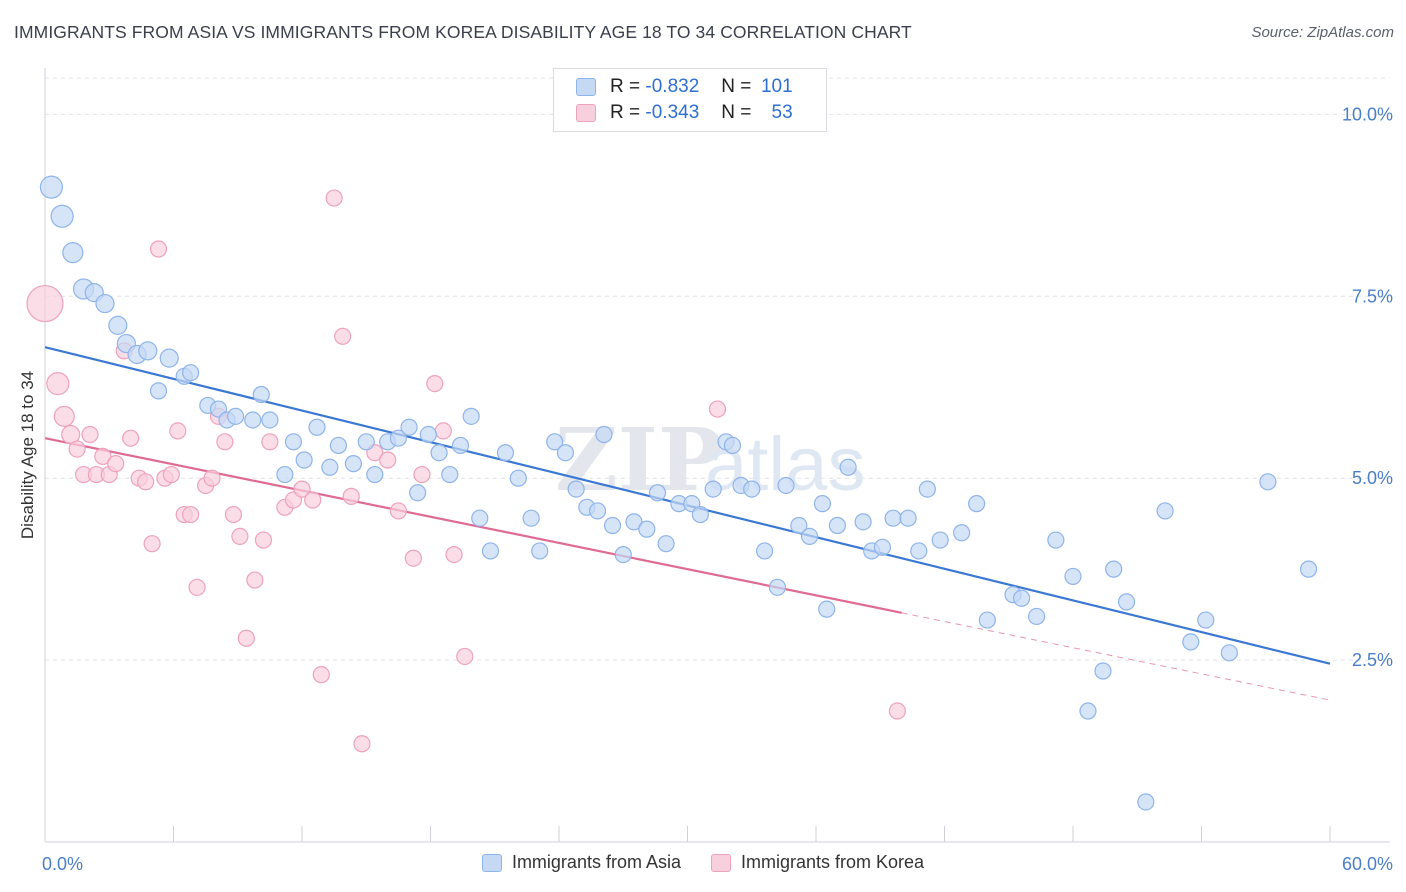 This screenshot has height=892, width=1406. Describe the element at coordinates (586, 113) in the screenshot. I see `legend-swatch-korea` at that location.